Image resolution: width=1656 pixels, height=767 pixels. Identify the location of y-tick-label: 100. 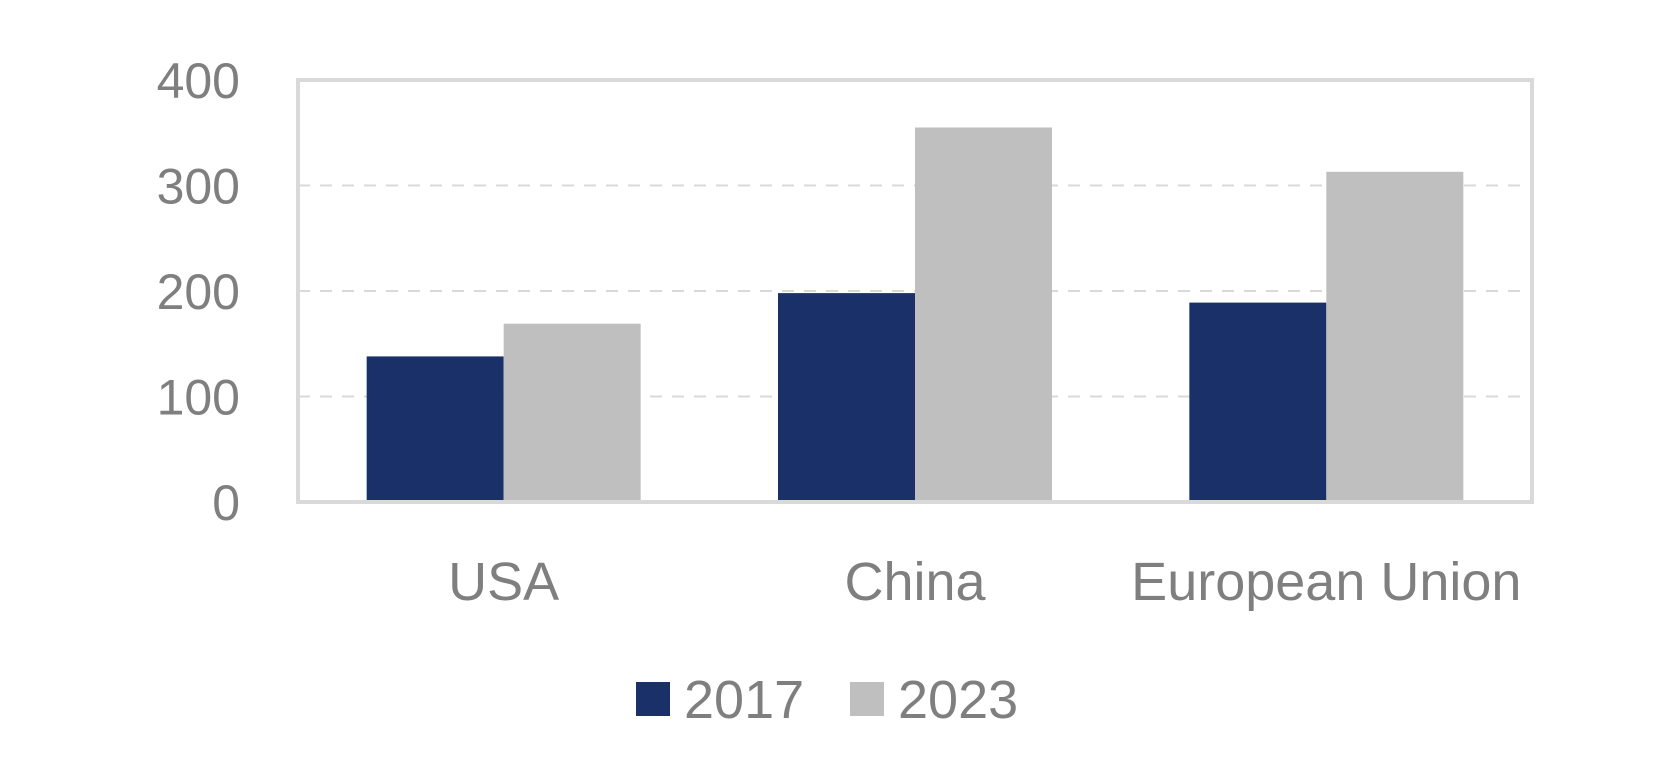
(198, 398).